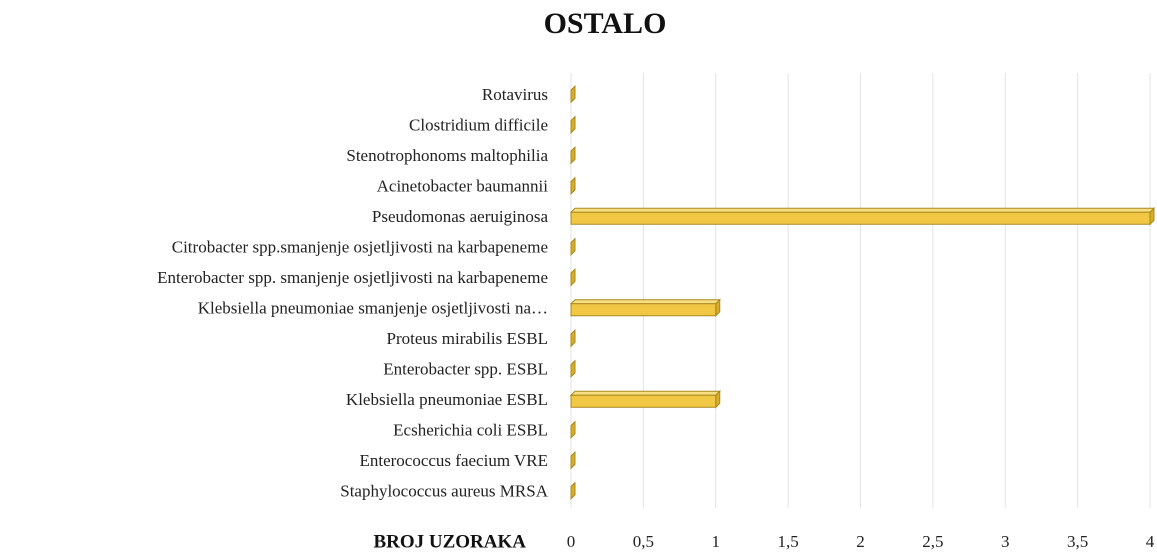 This screenshot has height=556, width=1157. I want to click on x-tick-label: 3,5, so click(1077, 541).